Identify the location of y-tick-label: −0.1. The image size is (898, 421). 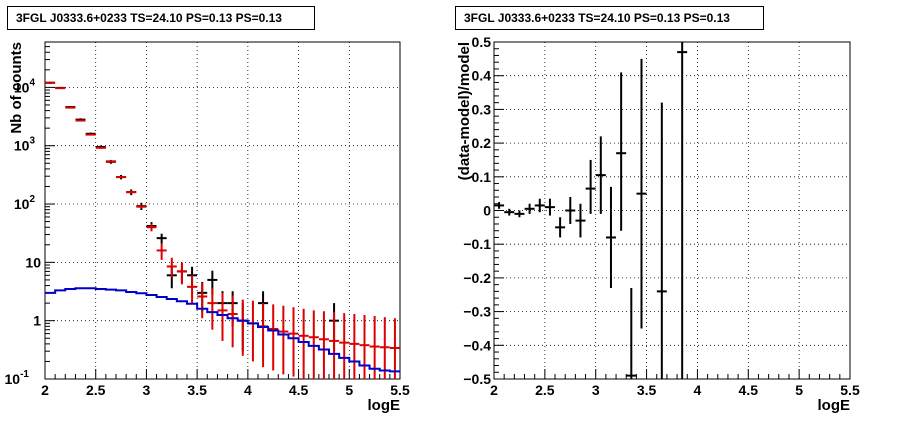
(477, 244).